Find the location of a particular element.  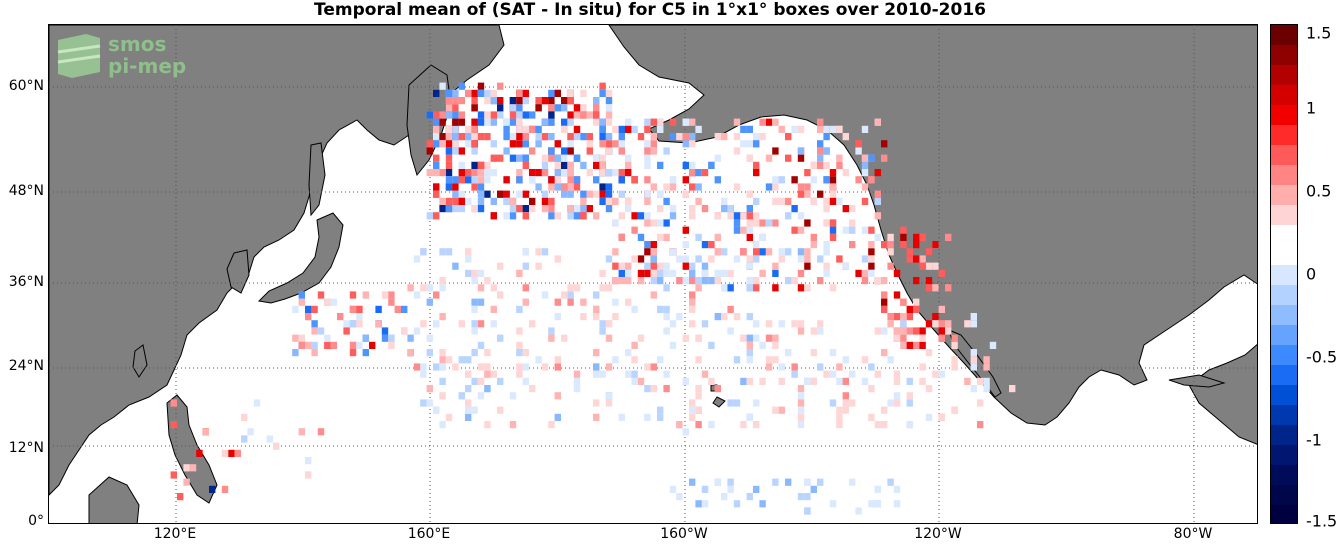

colorbar-tick-minus-1.5: -1.5 is located at coordinates (1322, 521).